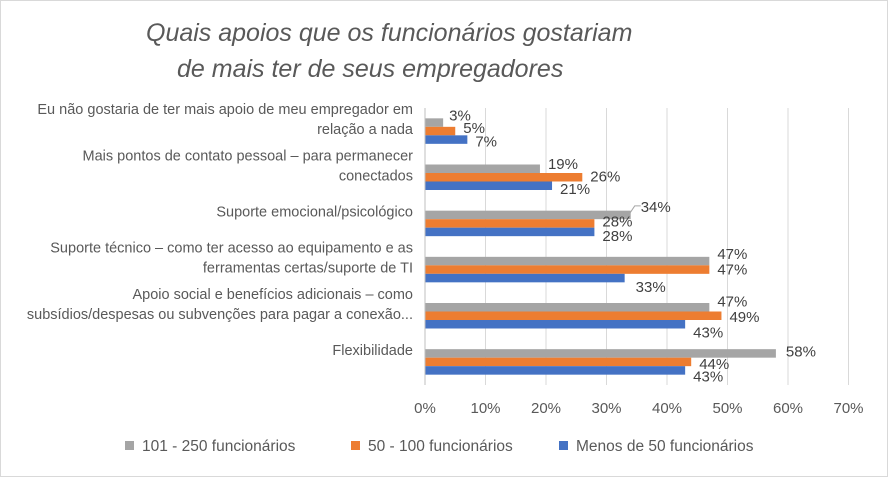  What do you see at coordinates (546, 408) in the screenshot?
I see `x-tick-label: 20%` at bounding box center [546, 408].